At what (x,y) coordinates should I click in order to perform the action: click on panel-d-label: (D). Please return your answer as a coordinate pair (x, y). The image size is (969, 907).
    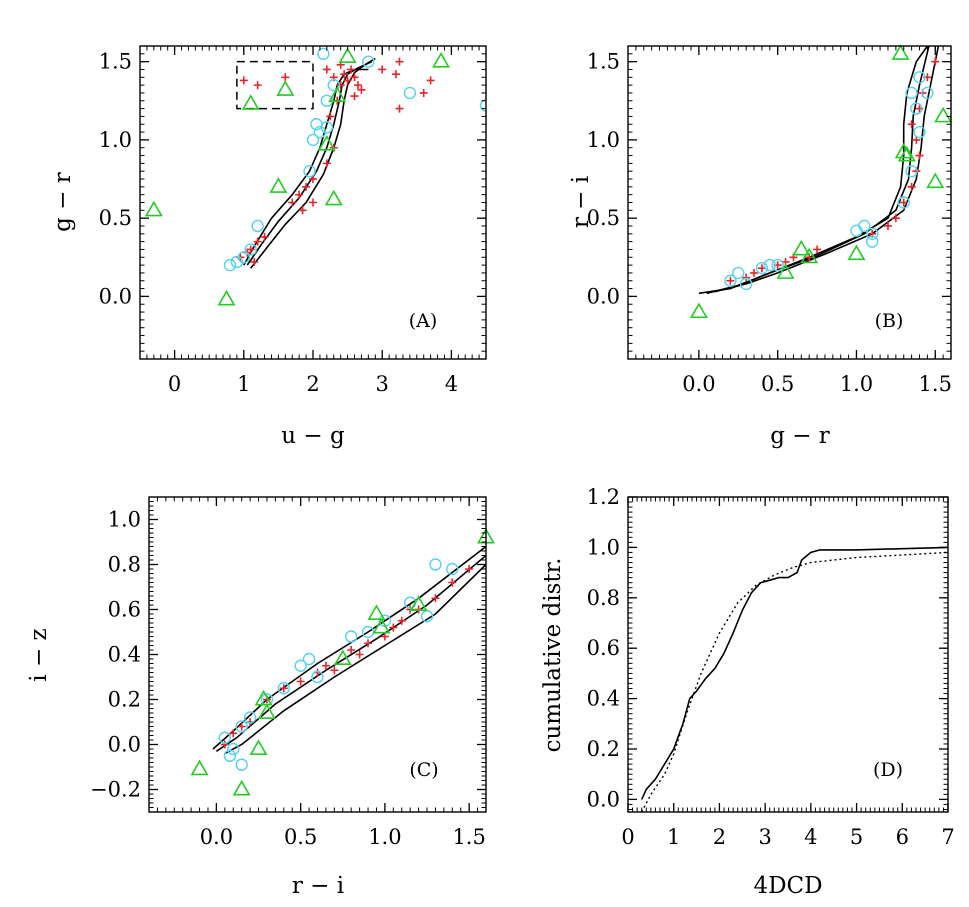
    Looking at the image, I should click on (888, 770).